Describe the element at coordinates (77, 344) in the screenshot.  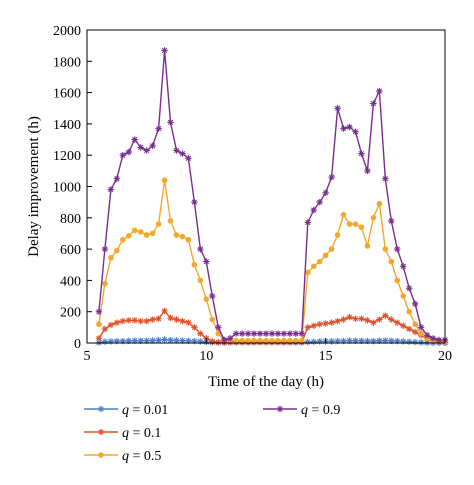
I see `y-tick-label: 0` at that location.